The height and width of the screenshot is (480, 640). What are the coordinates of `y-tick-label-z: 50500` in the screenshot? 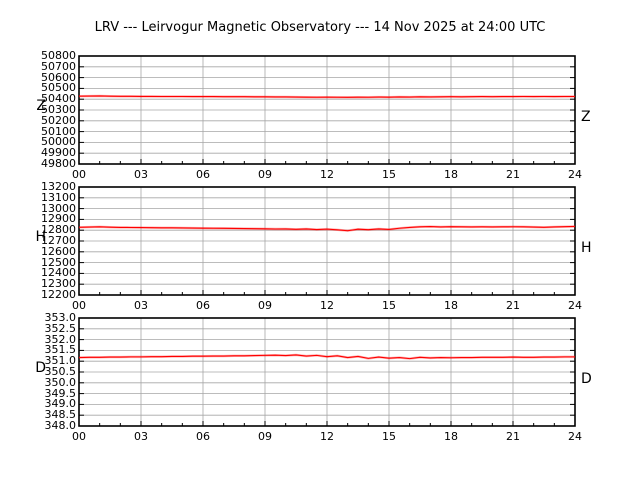 It's located at (58, 88).